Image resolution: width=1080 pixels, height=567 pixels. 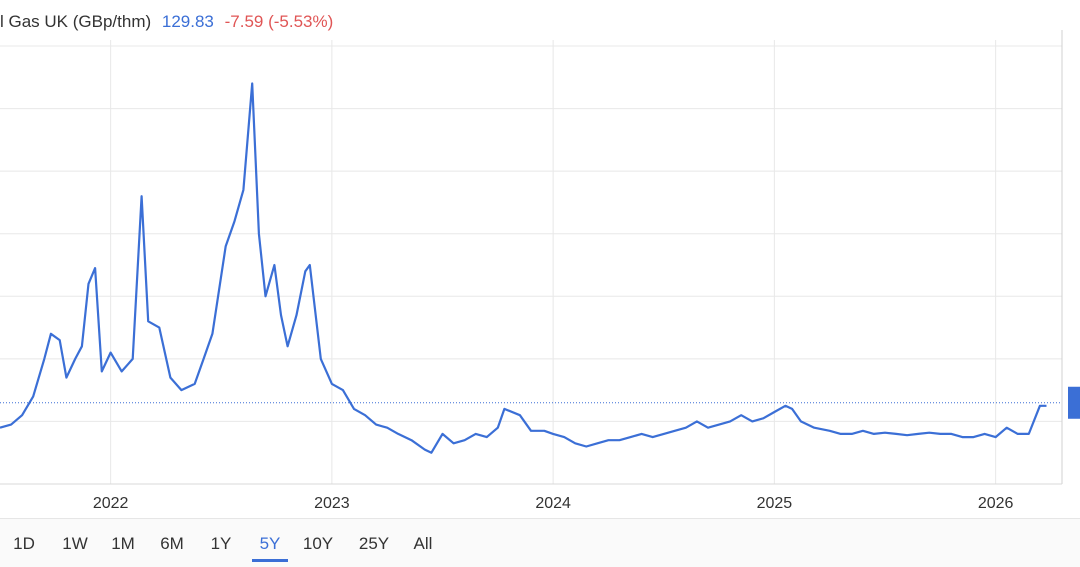 What do you see at coordinates (540, 542) in the screenshot?
I see `range-selector: 1D 1W 1M 6M 1Y 5Y 10Y 25Y All` at bounding box center [540, 542].